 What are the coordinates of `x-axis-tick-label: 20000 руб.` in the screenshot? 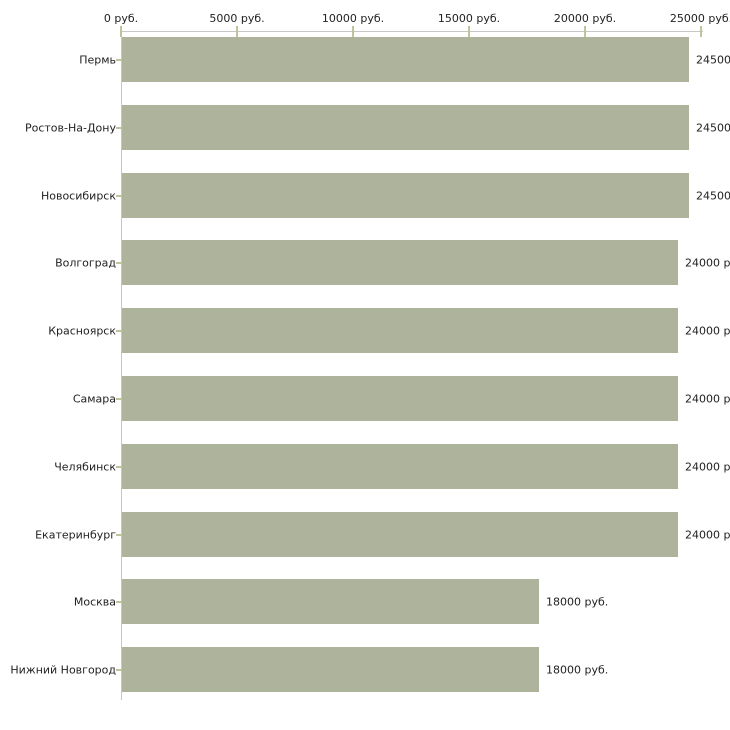 It's located at (585, 18).